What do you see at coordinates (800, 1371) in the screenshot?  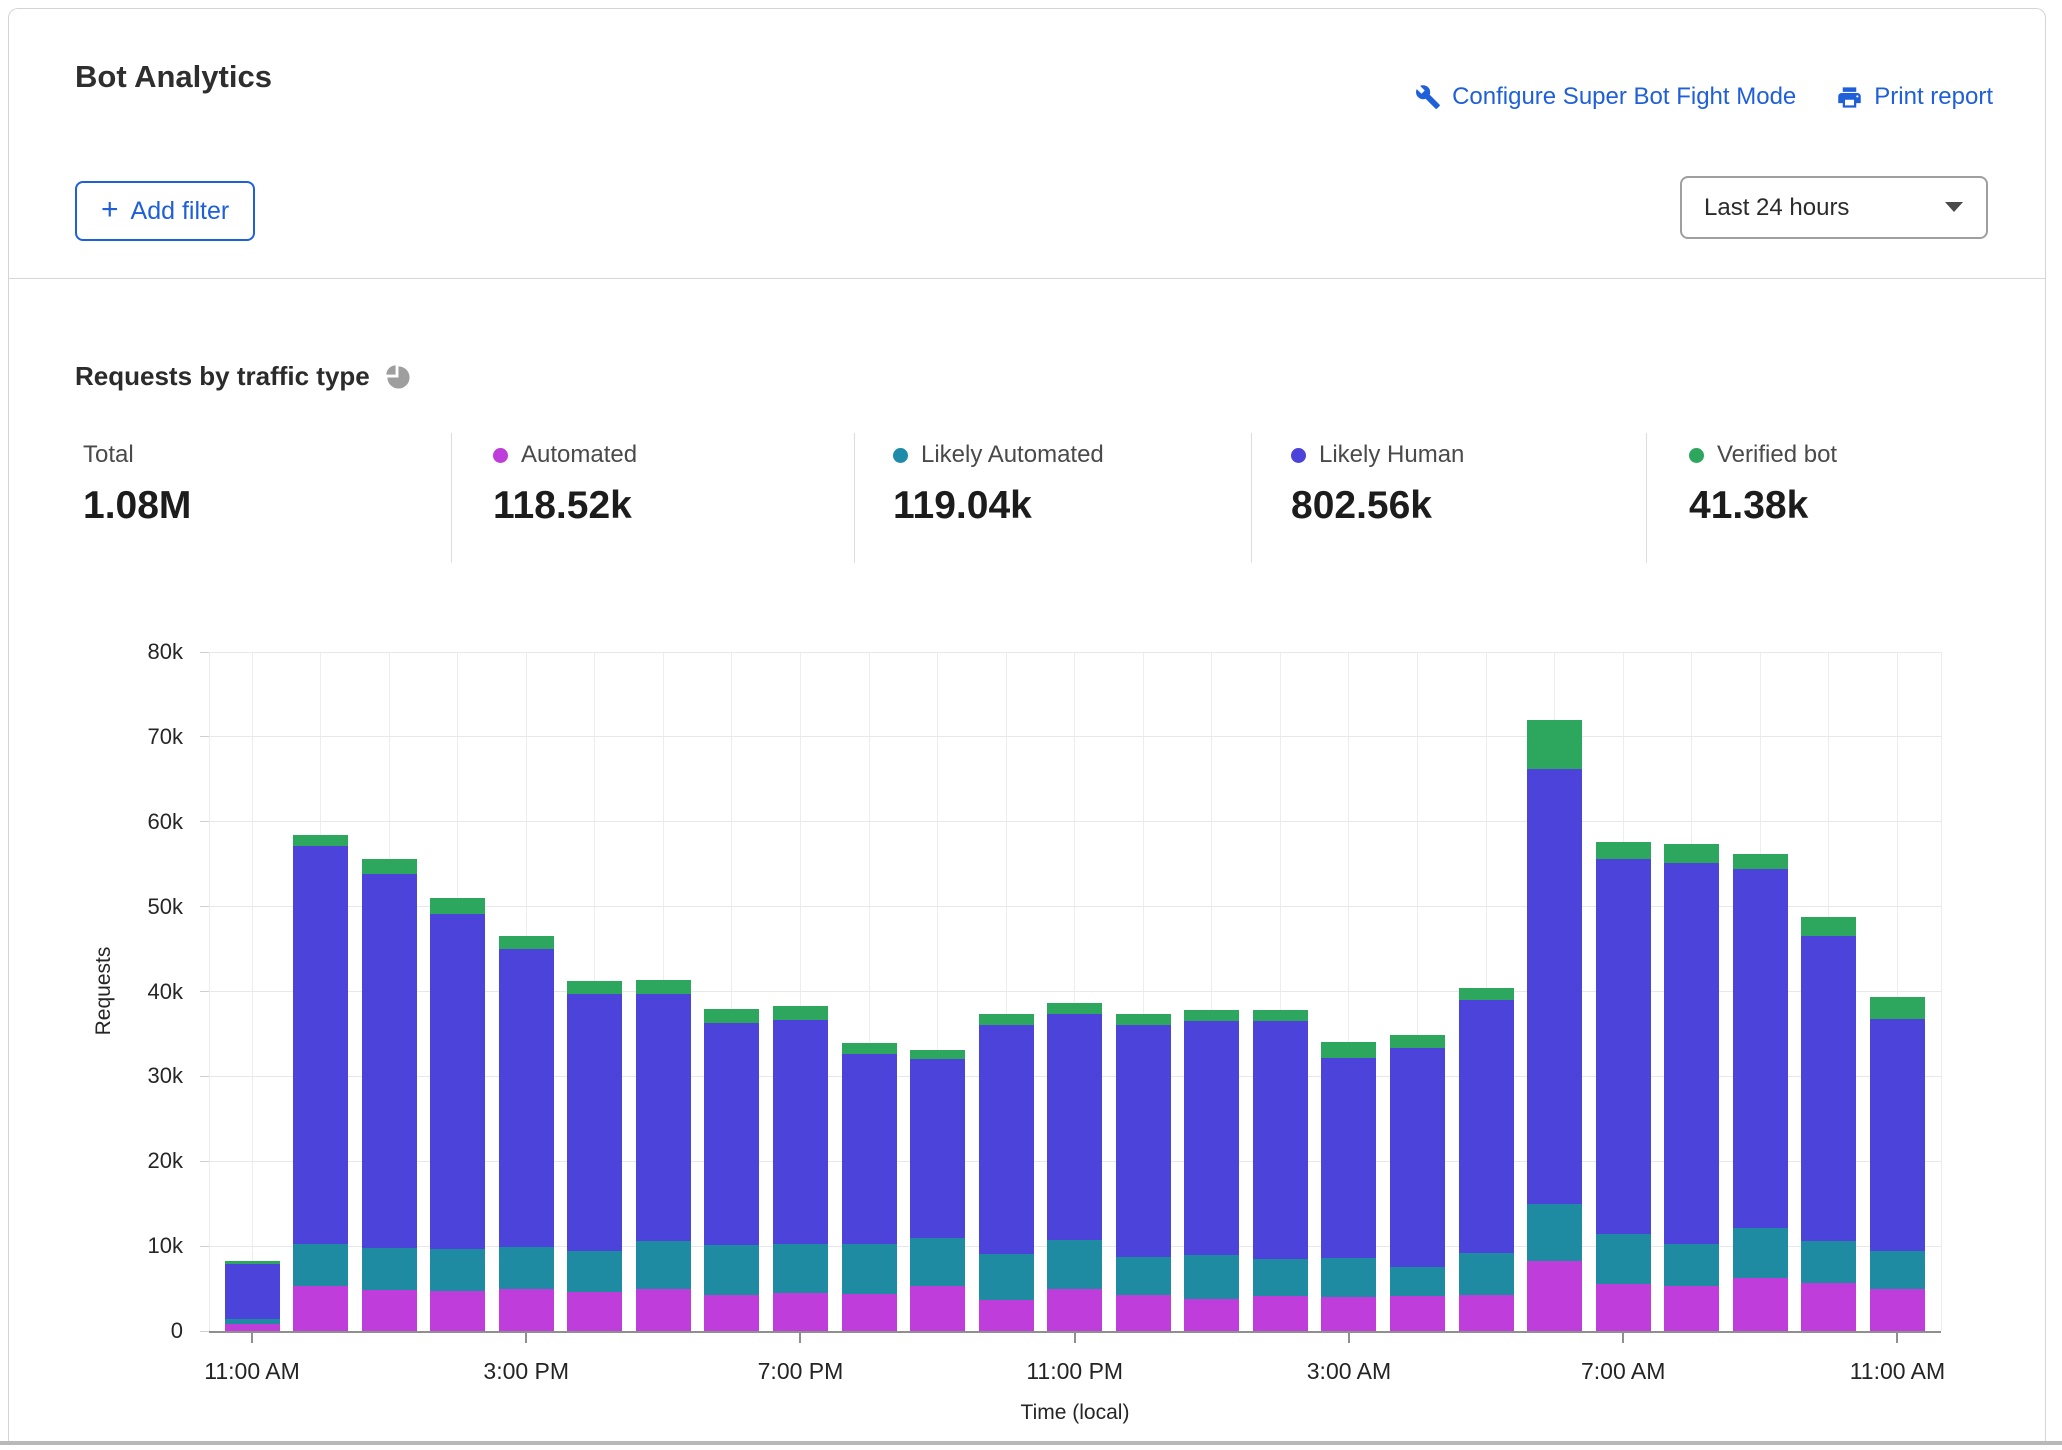 I see `x-axis-label: 7:00 PM` at bounding box center [800, 1371].